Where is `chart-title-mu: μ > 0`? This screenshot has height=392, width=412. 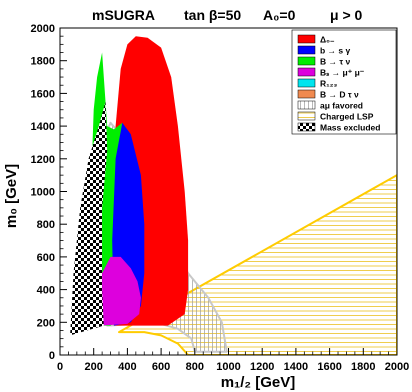 chart-title-mu: μ > 0 is located at coordinates (346, 15).